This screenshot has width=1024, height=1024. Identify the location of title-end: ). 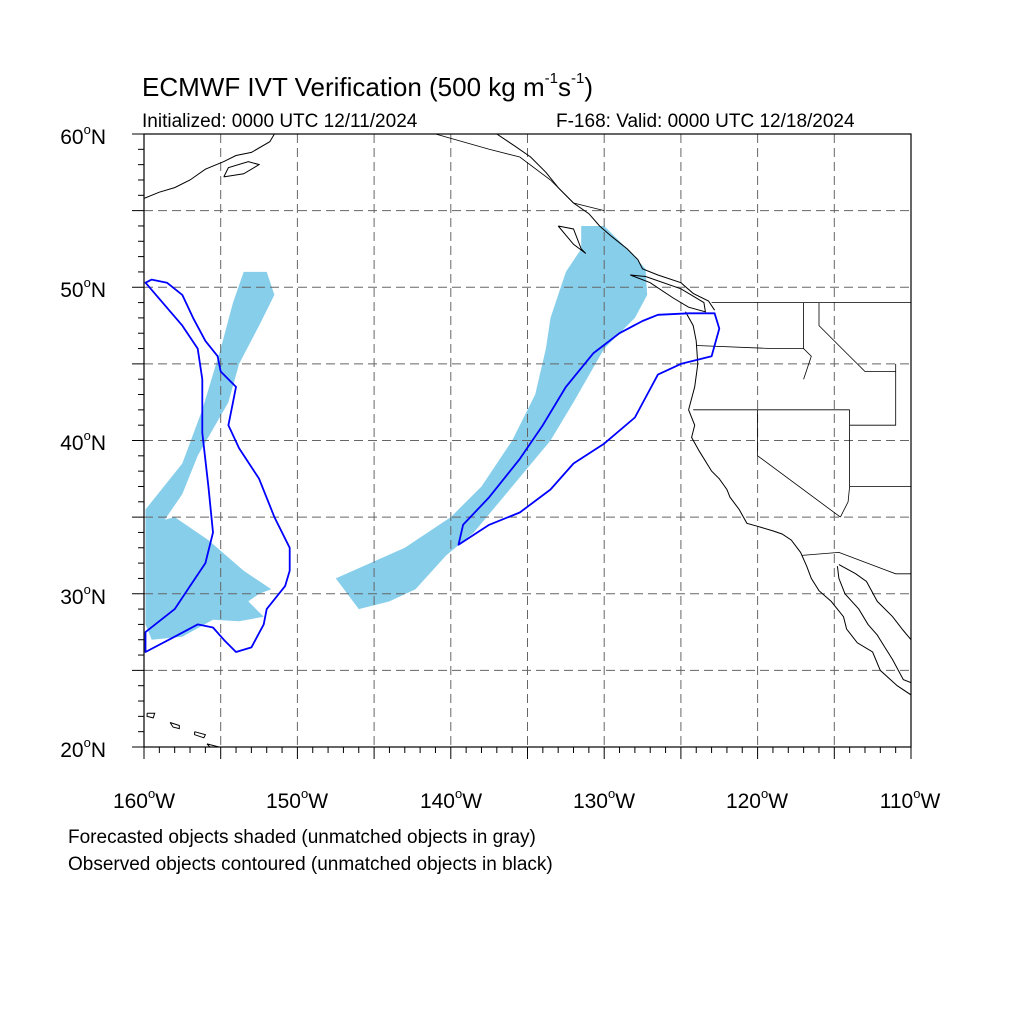
(588, 87).